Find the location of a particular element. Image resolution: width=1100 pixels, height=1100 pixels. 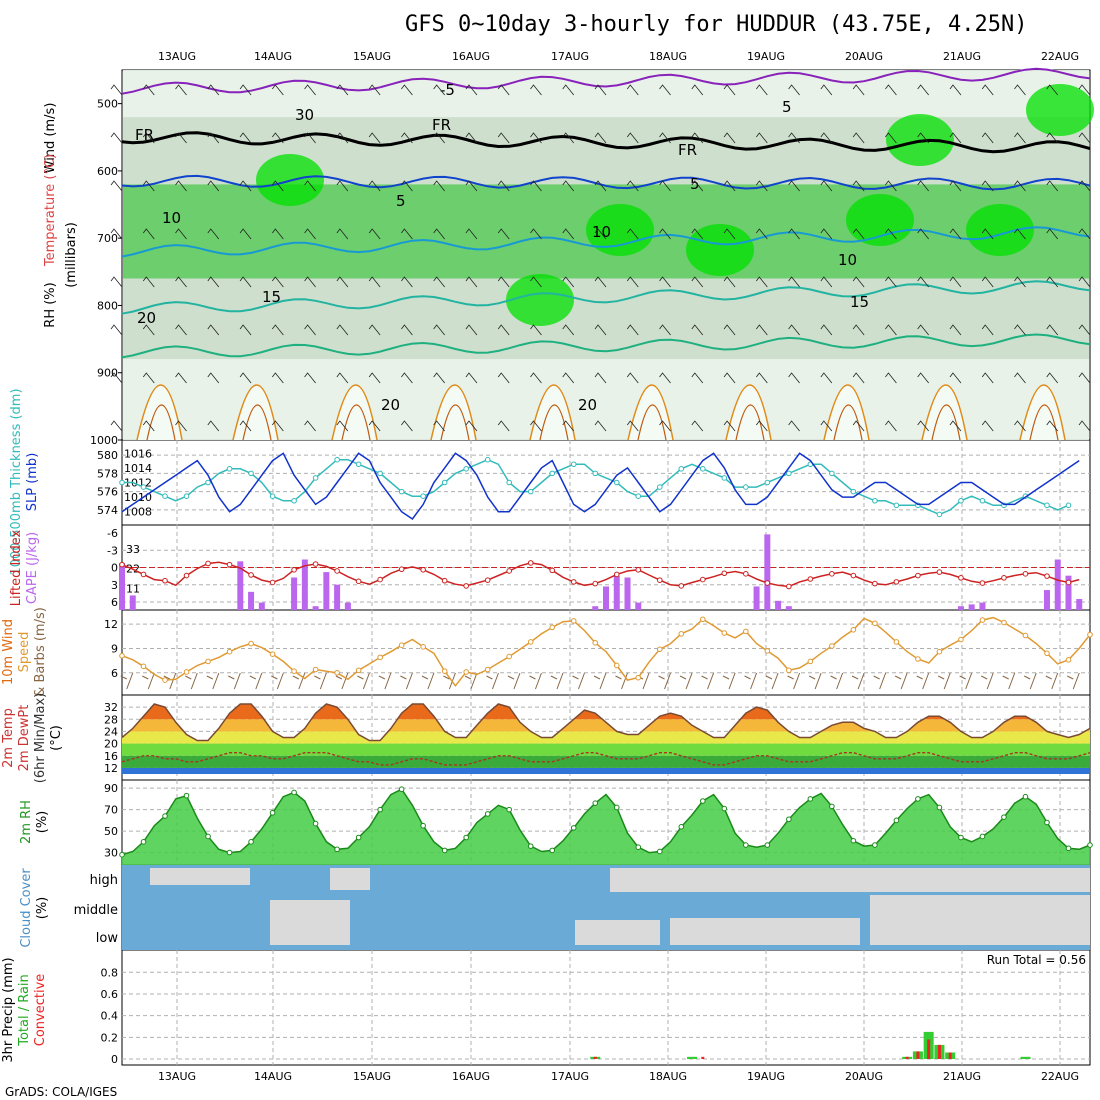

rh-area is located at coordinates (606, 827).